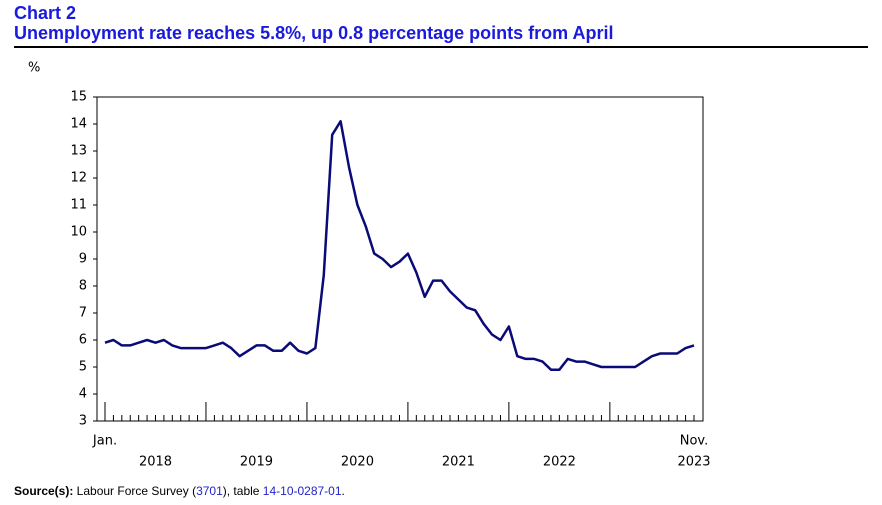 This screenshot has height=505, width=882. I want to click on y-tick-label: 11, so click(78, 205).